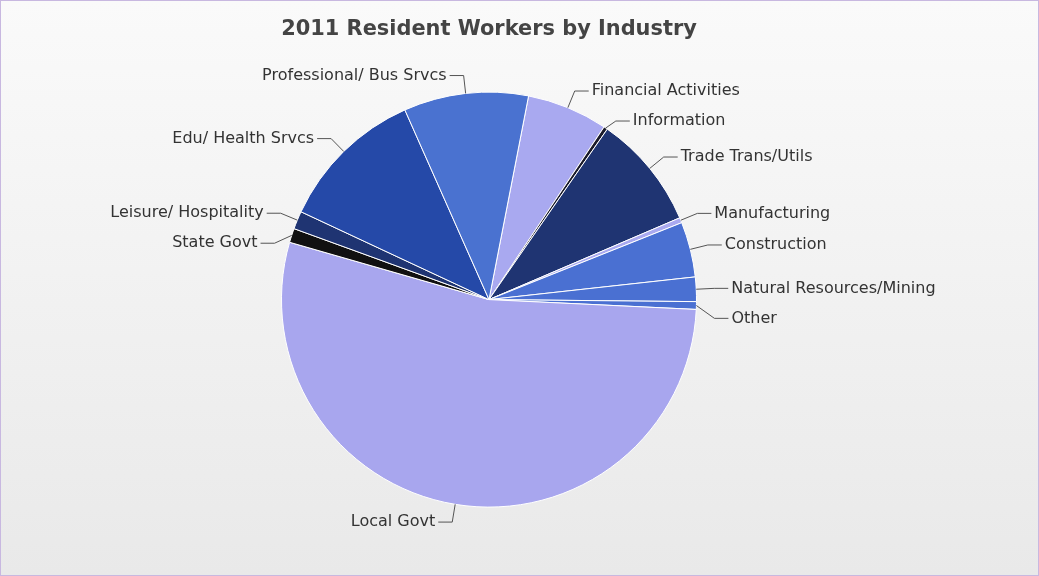  I want to click on slice-label: Leisure/ Hospitality, so click(187, 212).